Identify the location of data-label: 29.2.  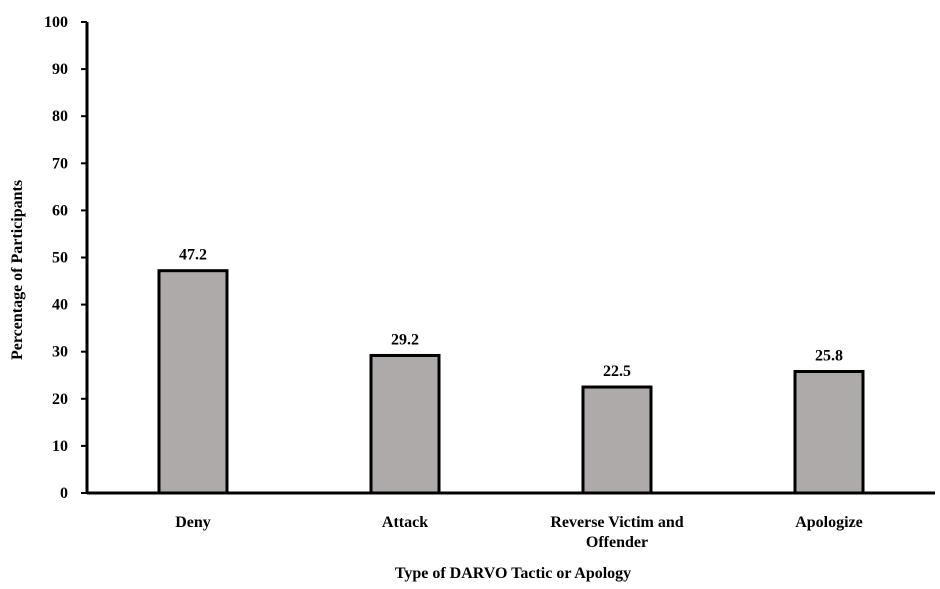
(405, 339).